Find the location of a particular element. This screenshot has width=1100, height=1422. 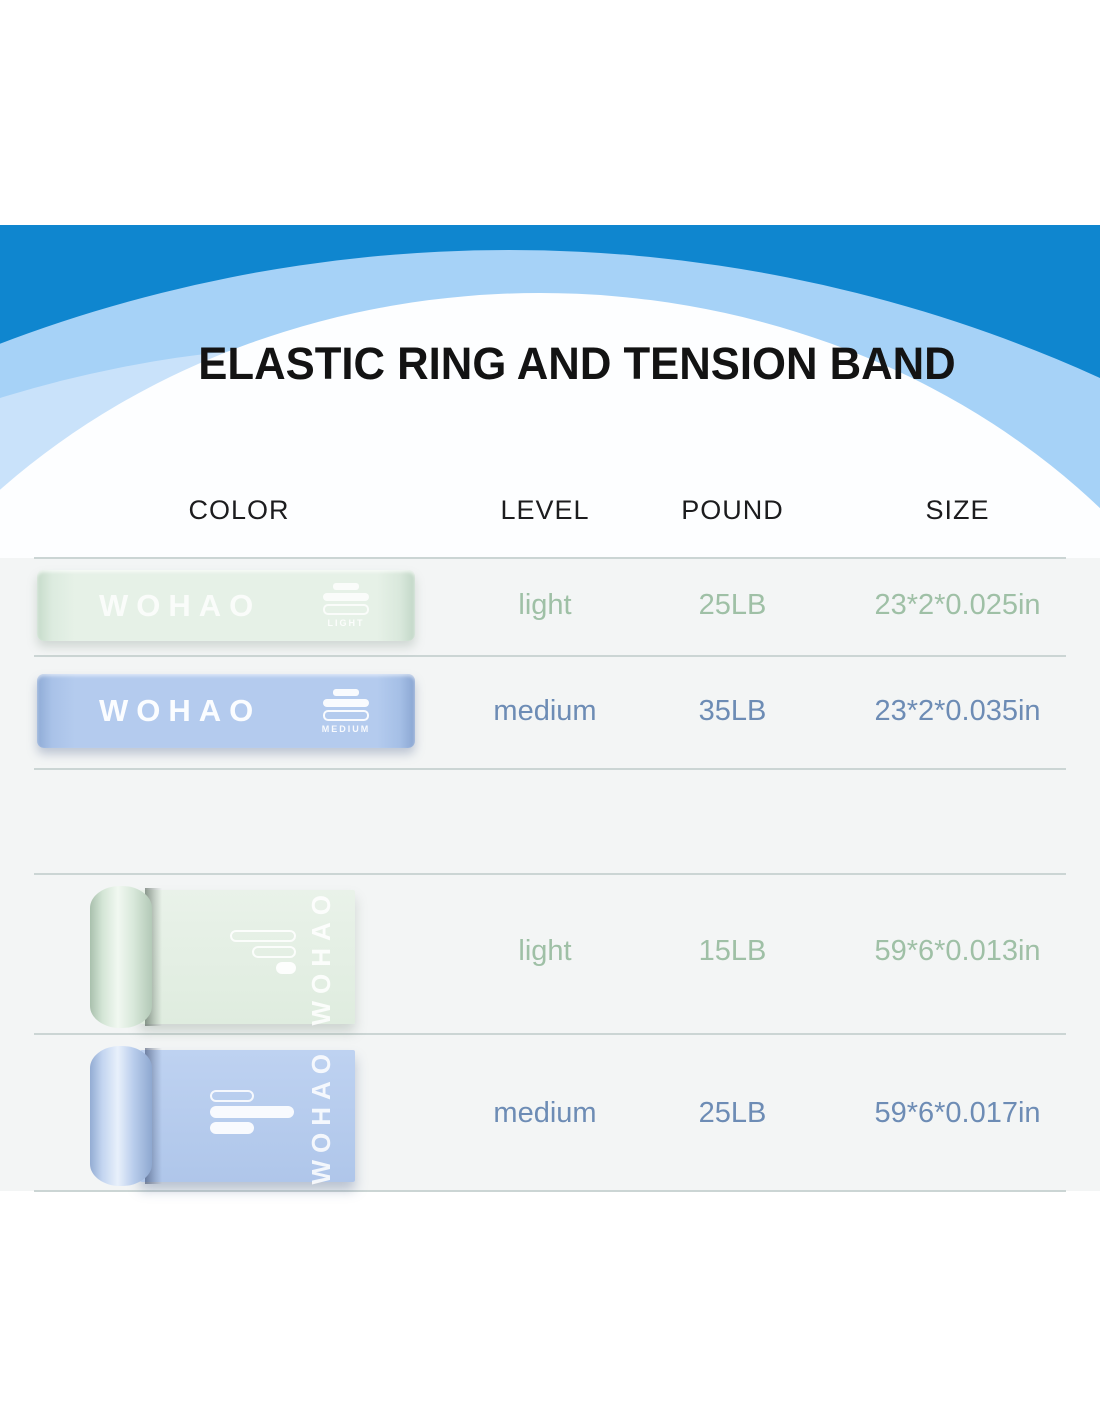

product-image-green-roll-band: WOHAO is located at coordinates (222, 957).